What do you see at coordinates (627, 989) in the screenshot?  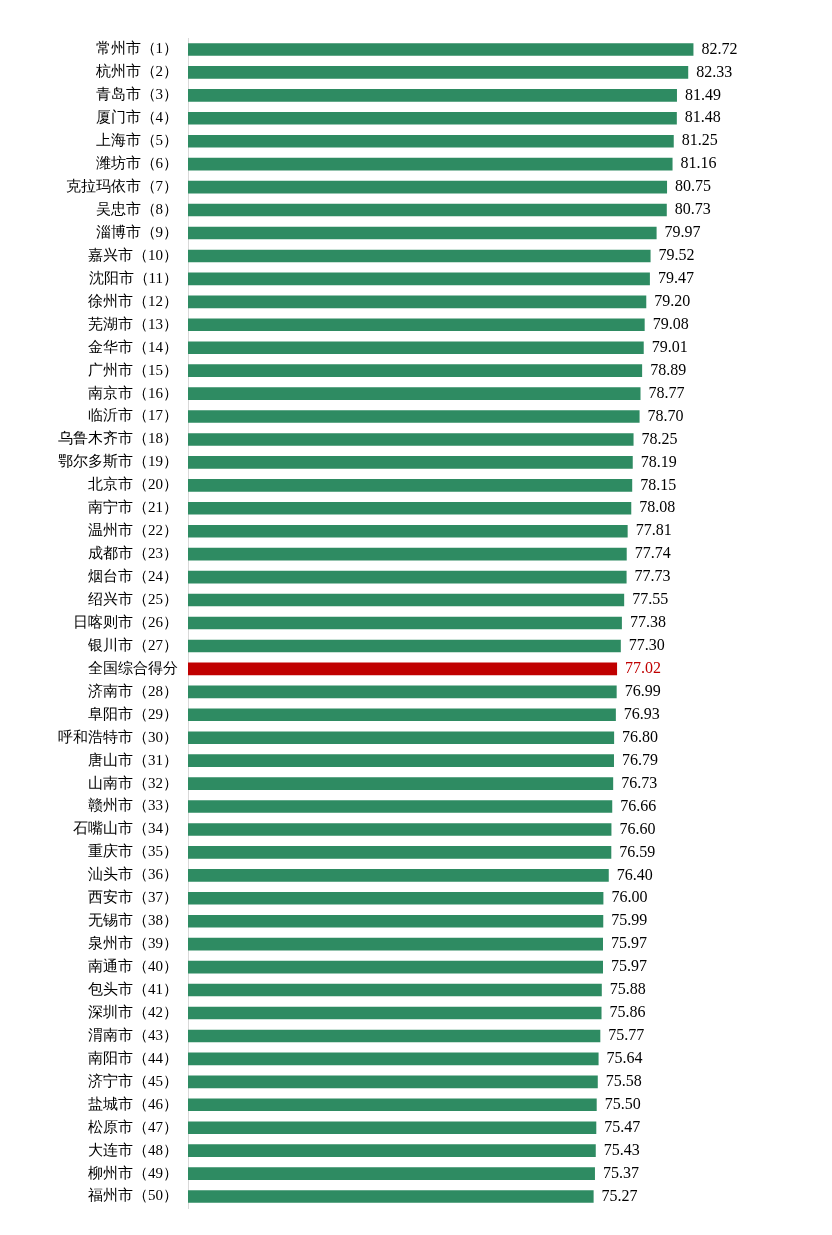 I see `data-label: 75.88` at bounding box center [627, 989].